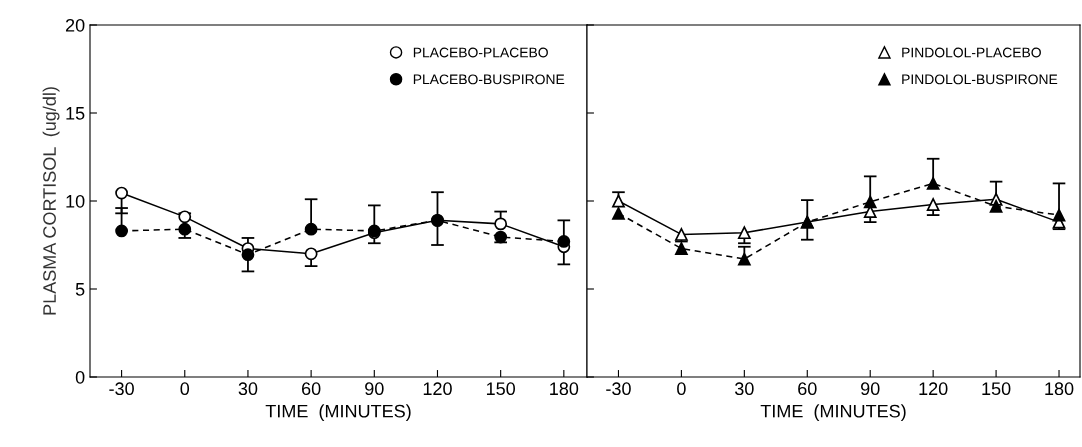  I want to click on y-tick-label: 20, so click(75, 25).